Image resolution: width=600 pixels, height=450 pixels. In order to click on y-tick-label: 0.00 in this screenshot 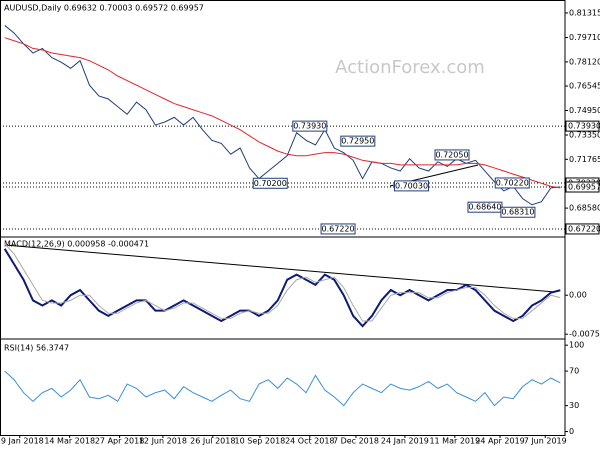, I will do `click(578, 295)`.